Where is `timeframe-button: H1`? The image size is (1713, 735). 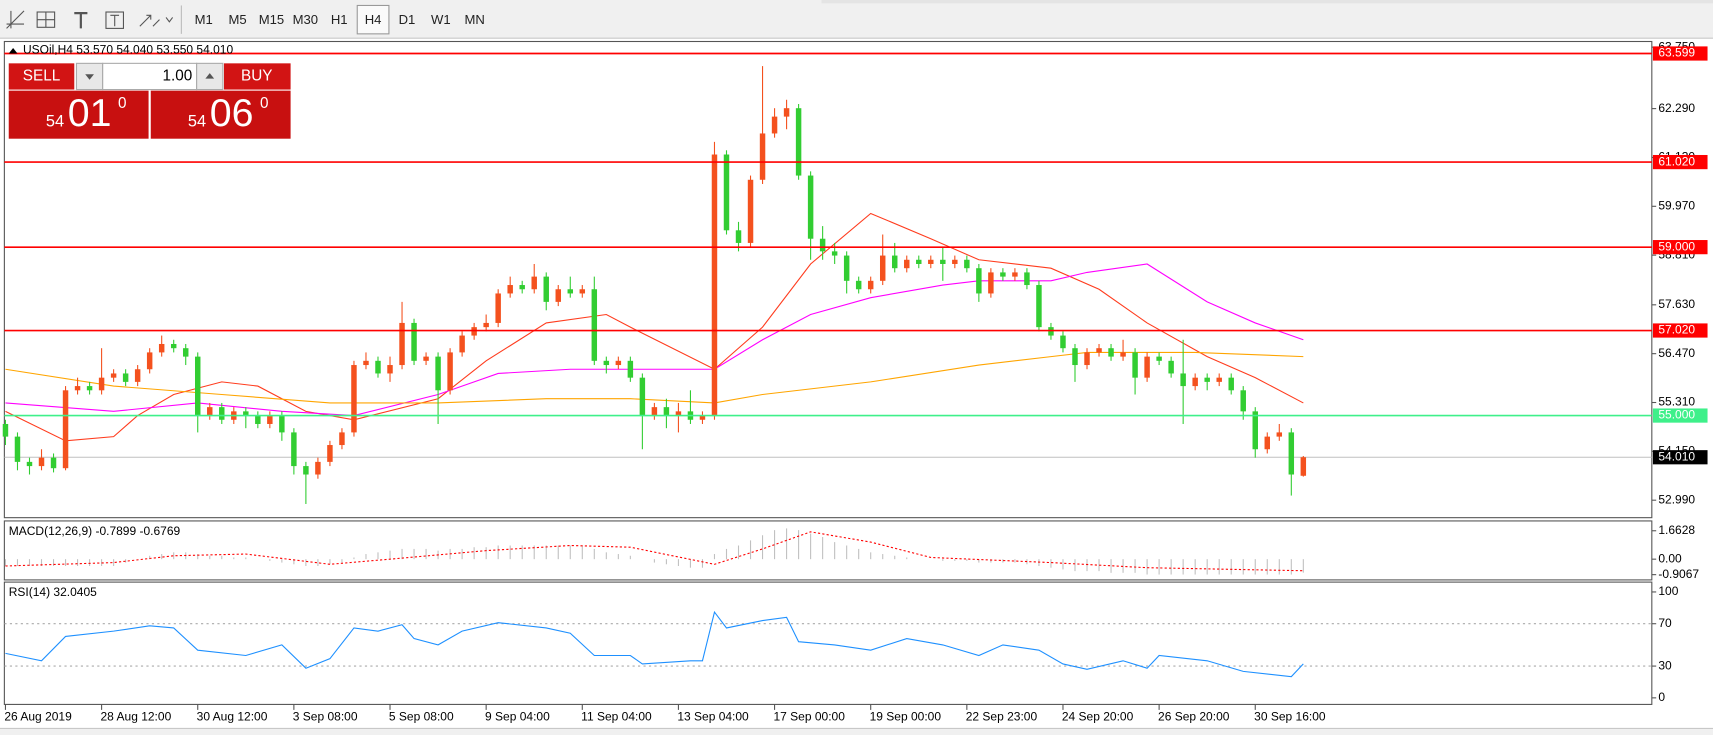
timeframe-button: H1 is located at coordinates (339, 19).